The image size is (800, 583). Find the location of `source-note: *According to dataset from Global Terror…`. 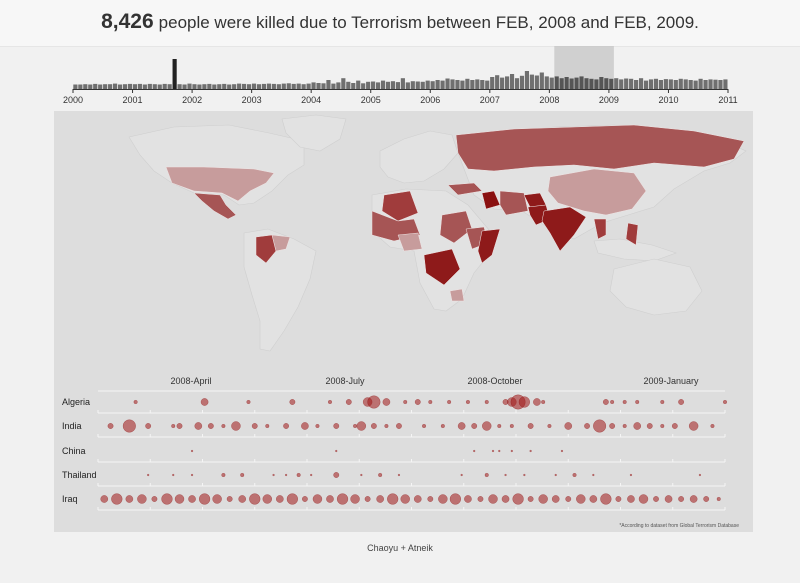

source-note: *According to dataset from Global Terror… is located at coordinates (679, 526).